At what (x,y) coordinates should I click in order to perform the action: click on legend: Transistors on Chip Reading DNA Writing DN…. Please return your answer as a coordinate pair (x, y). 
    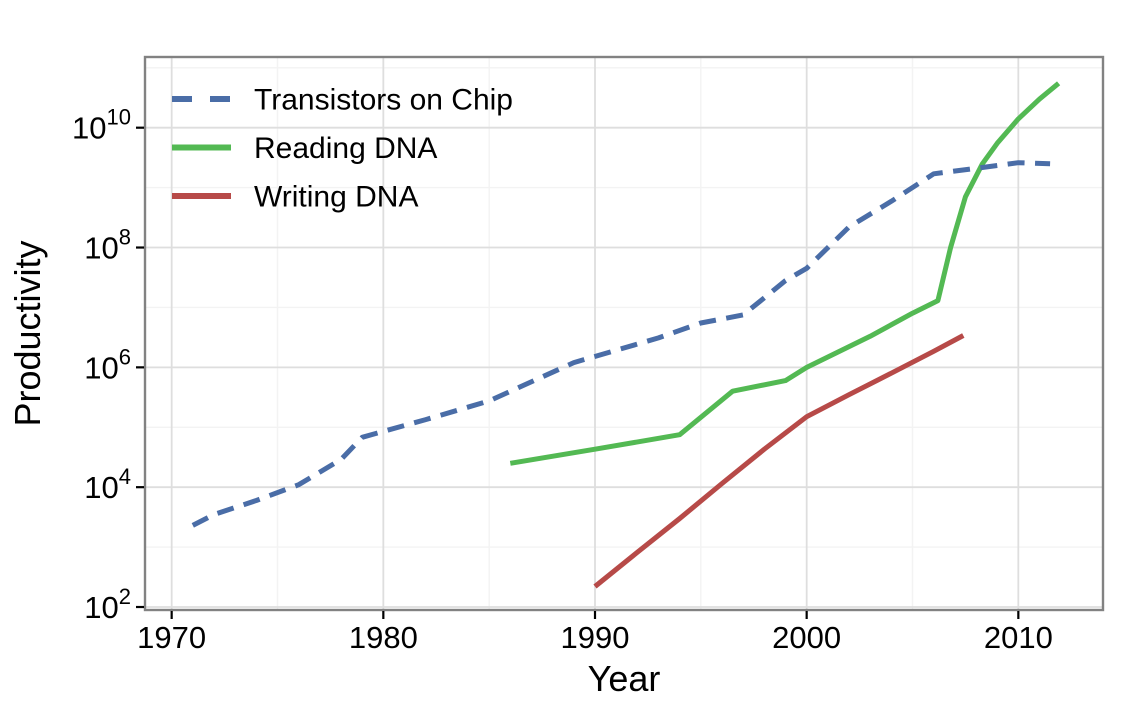
    Looking at the image, I should click on (342, 149).